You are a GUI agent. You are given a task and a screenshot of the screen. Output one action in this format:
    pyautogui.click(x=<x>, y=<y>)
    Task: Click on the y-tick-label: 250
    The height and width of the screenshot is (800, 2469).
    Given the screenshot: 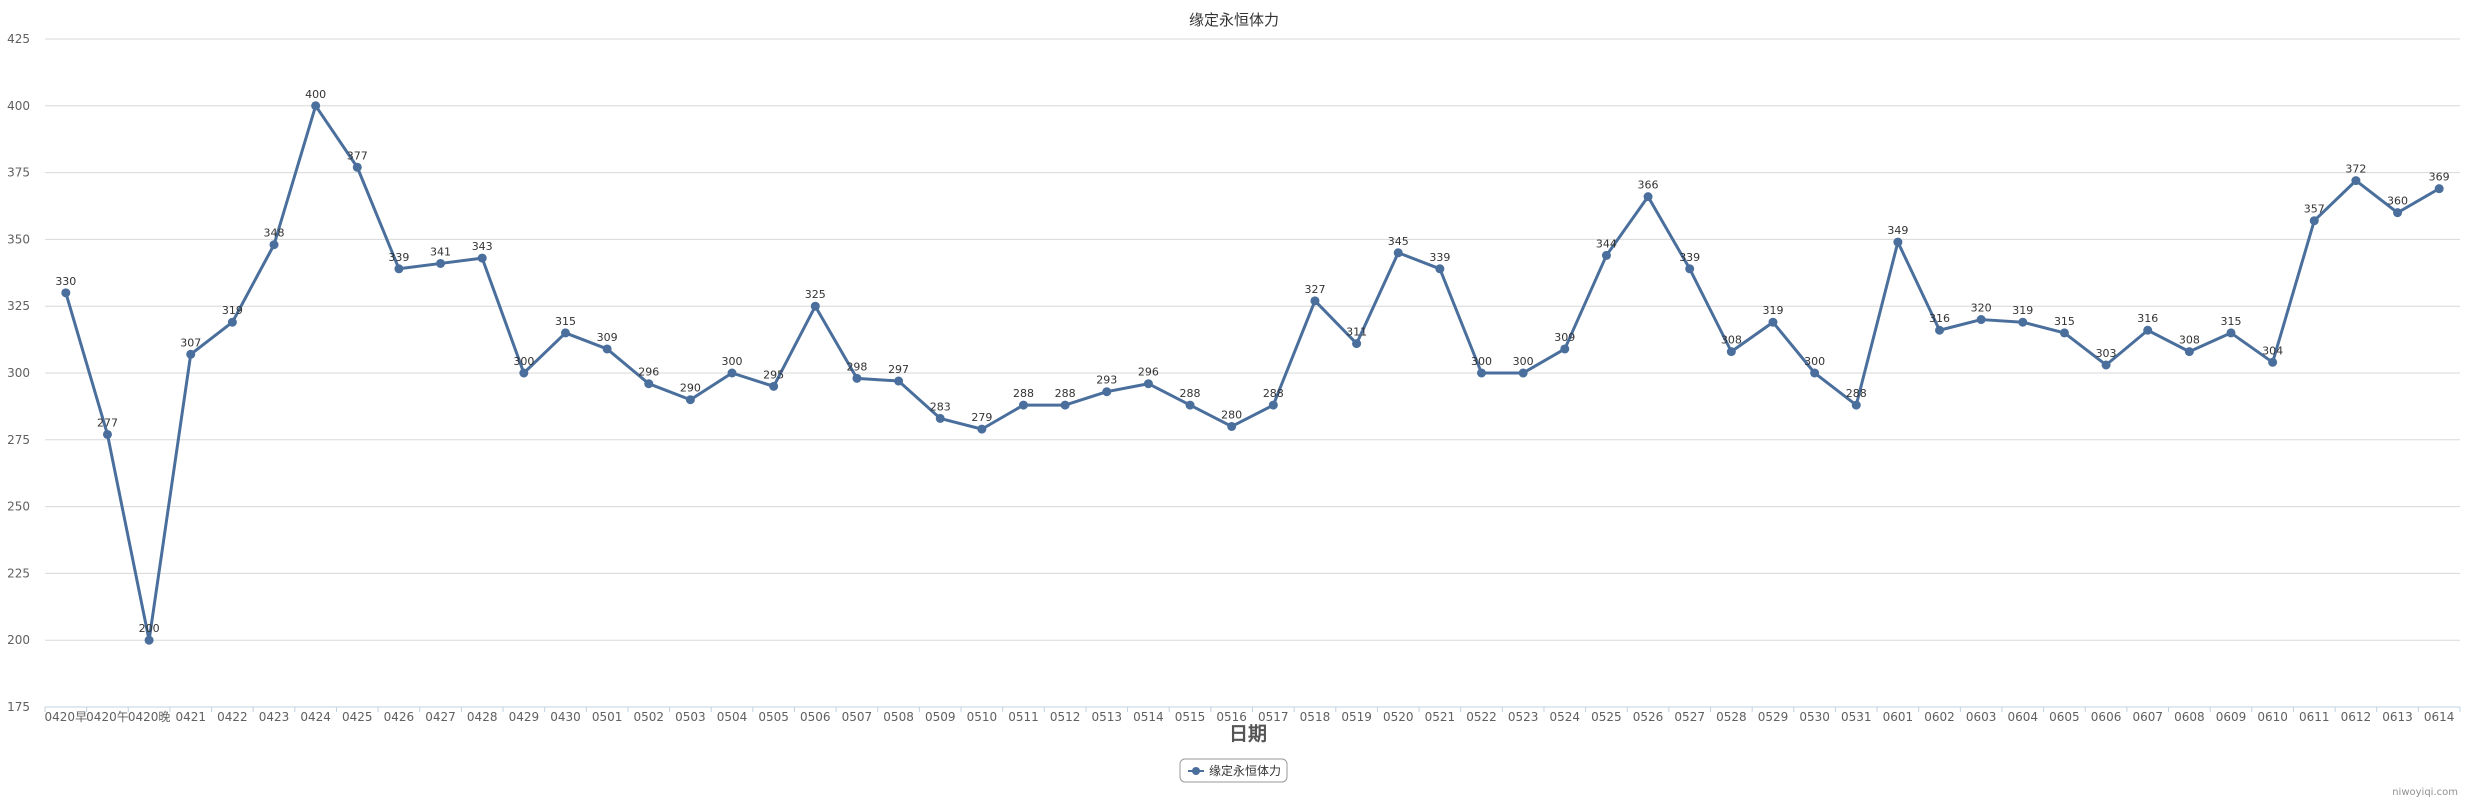 What is the action you would take?
    pyautogui.click(x=18, y=507)
    